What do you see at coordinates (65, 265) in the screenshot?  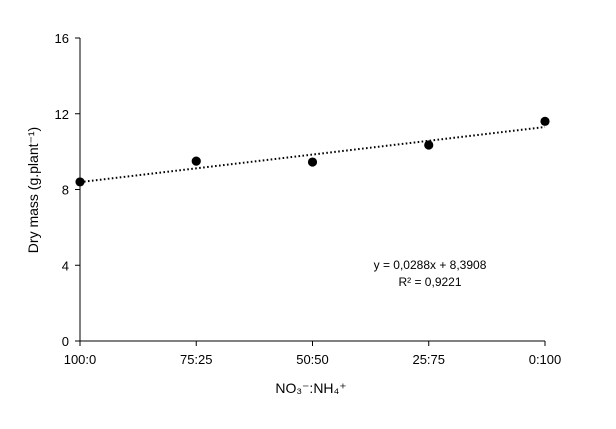 I see `y-tick-label: 4` at bounding box center [65, 265].